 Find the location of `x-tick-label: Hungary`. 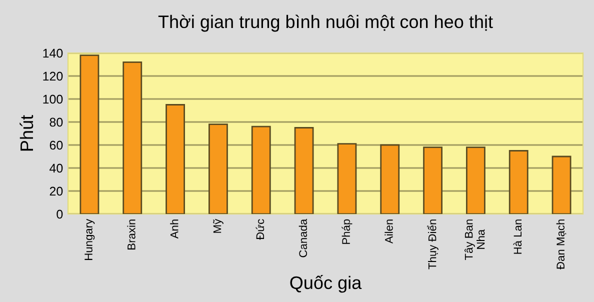

x-tick-label: Hungary is located at coordinates (89, 239).